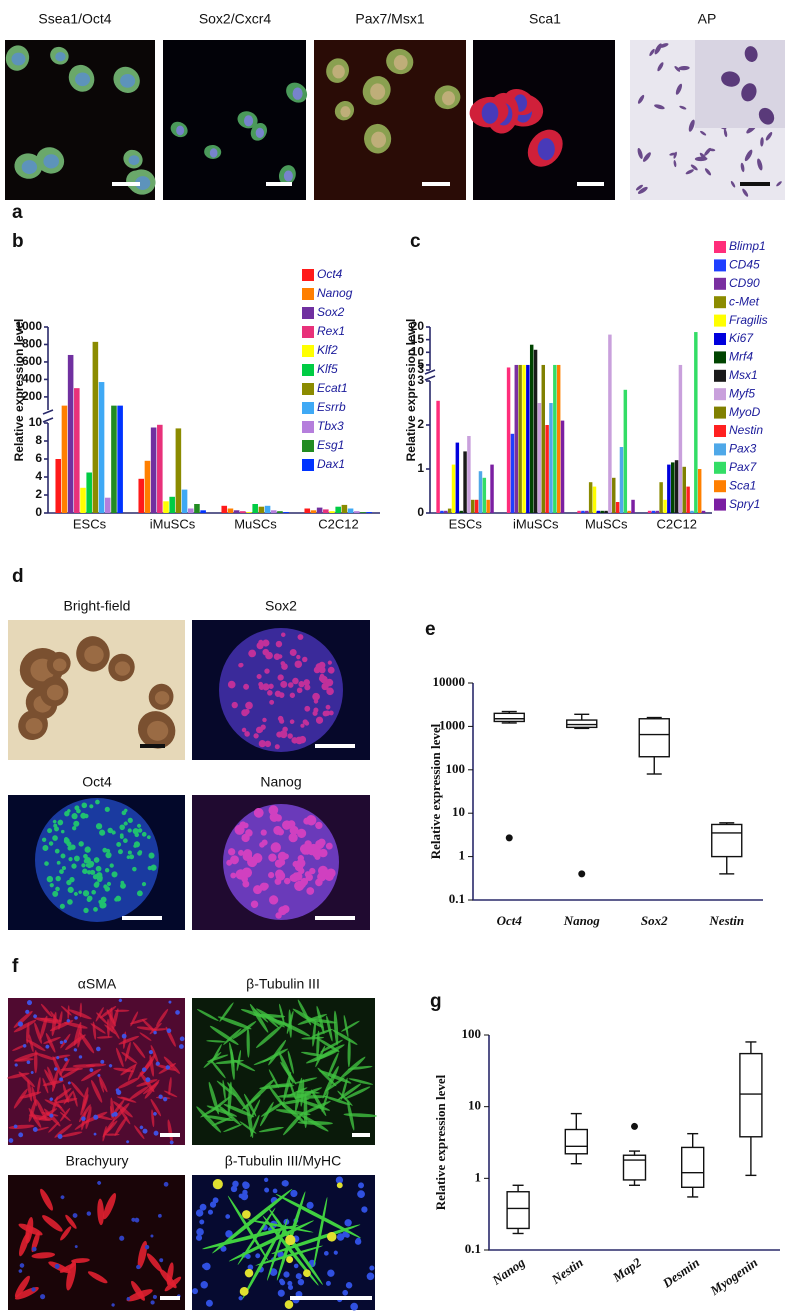 The image size is (787, 1316). What do you see at coordinates (418, 339) in the screenshot?
I see `y-tick-label: 15` at bounding box center [418, 339].